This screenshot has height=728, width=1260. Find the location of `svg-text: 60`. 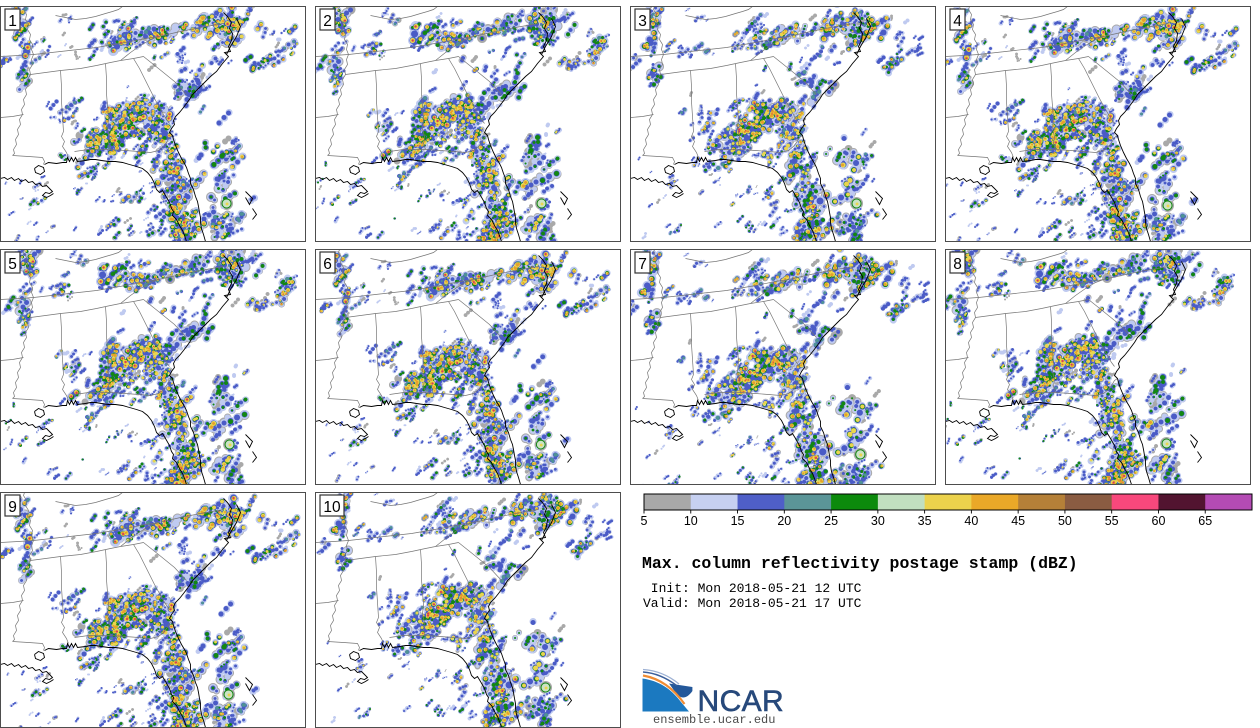

svg-text: 60 is located at coordinates (1159, 521).